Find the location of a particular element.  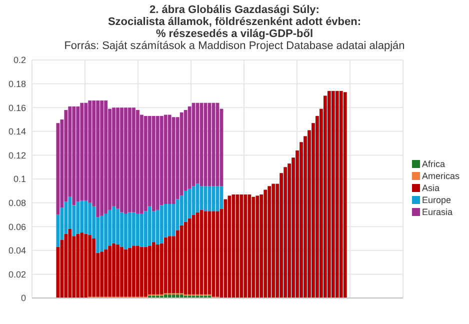

y-tick-label: 0.2 is located at coordinates (19, 60).